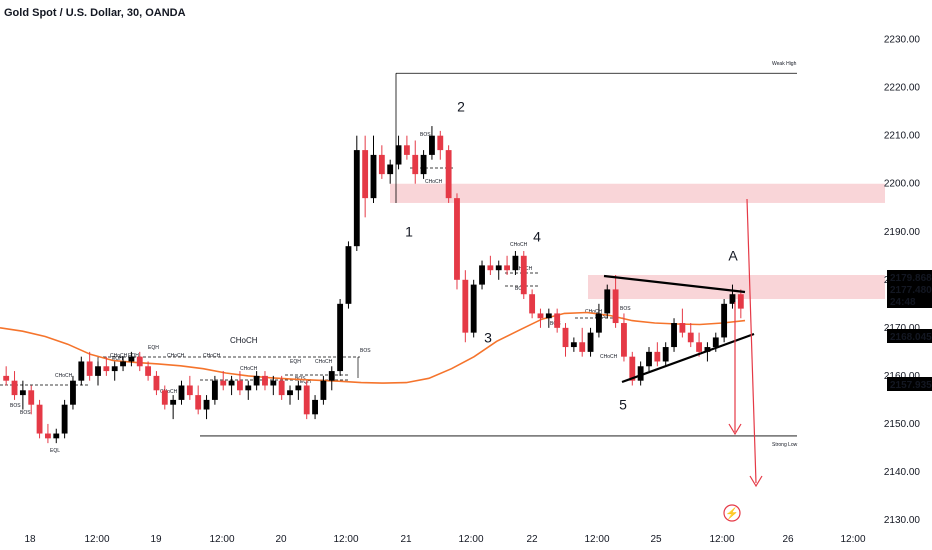 The width and height of the screenshot is (932, 550). Describe the element at coordinates (683, 360) in the screenshot. I see `drawings: ⚡` at that location.